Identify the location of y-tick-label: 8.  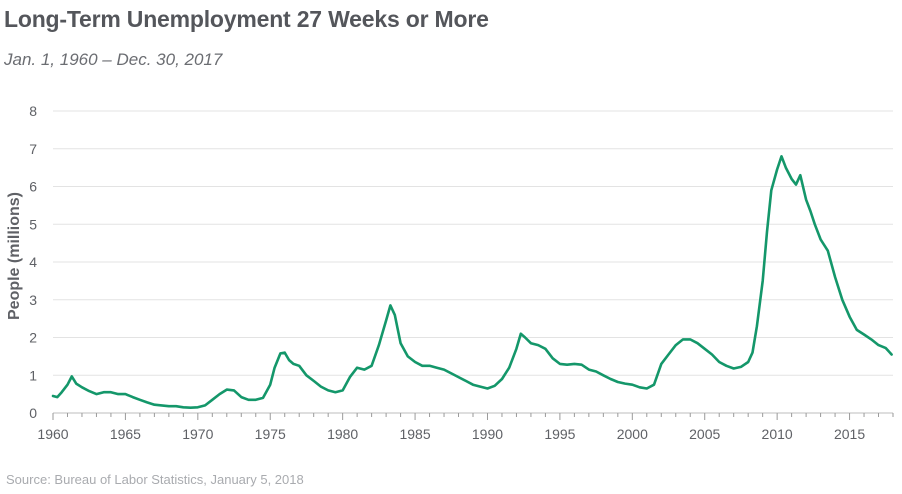
(33, 111).